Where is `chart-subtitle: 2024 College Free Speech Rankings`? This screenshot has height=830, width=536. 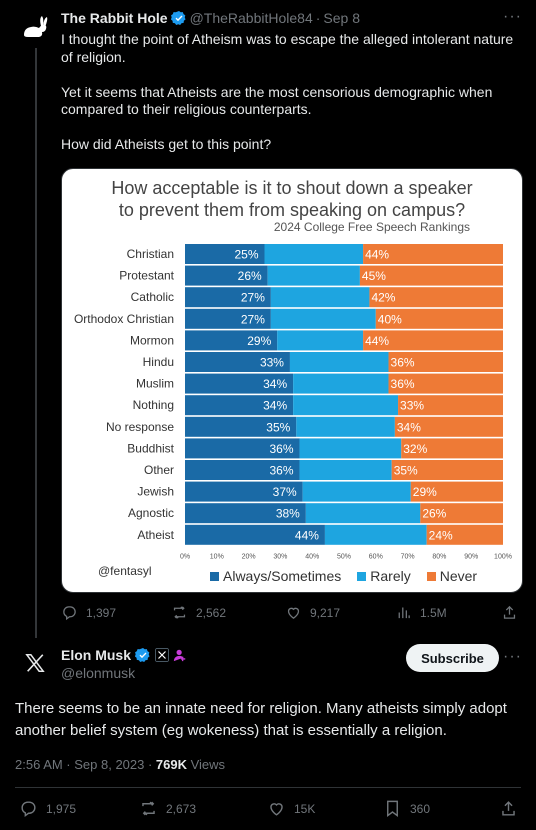 chart-subtitle: 2024 College Free Speech Rankings is located at coordinates (371, 227).